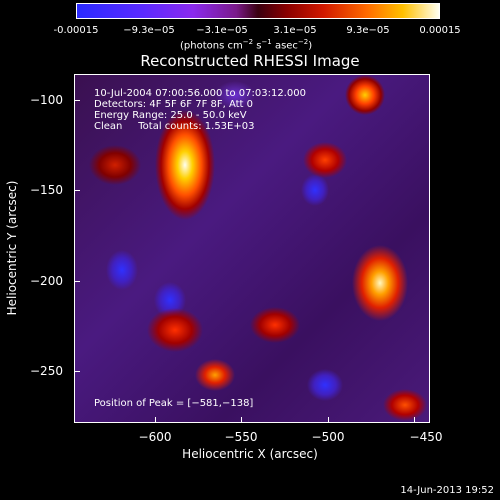 This screenshot has width=500, height=500. I want to click on y-tick-label: −150, so click(46, 190).